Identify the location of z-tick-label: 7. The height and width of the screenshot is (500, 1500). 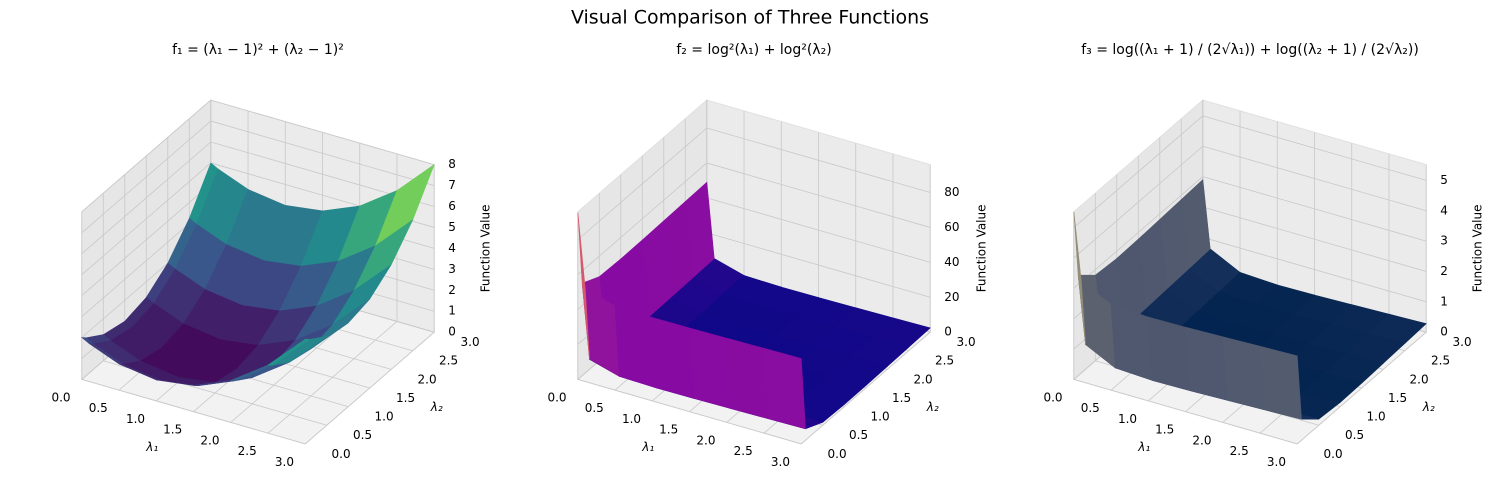
(452, 185).